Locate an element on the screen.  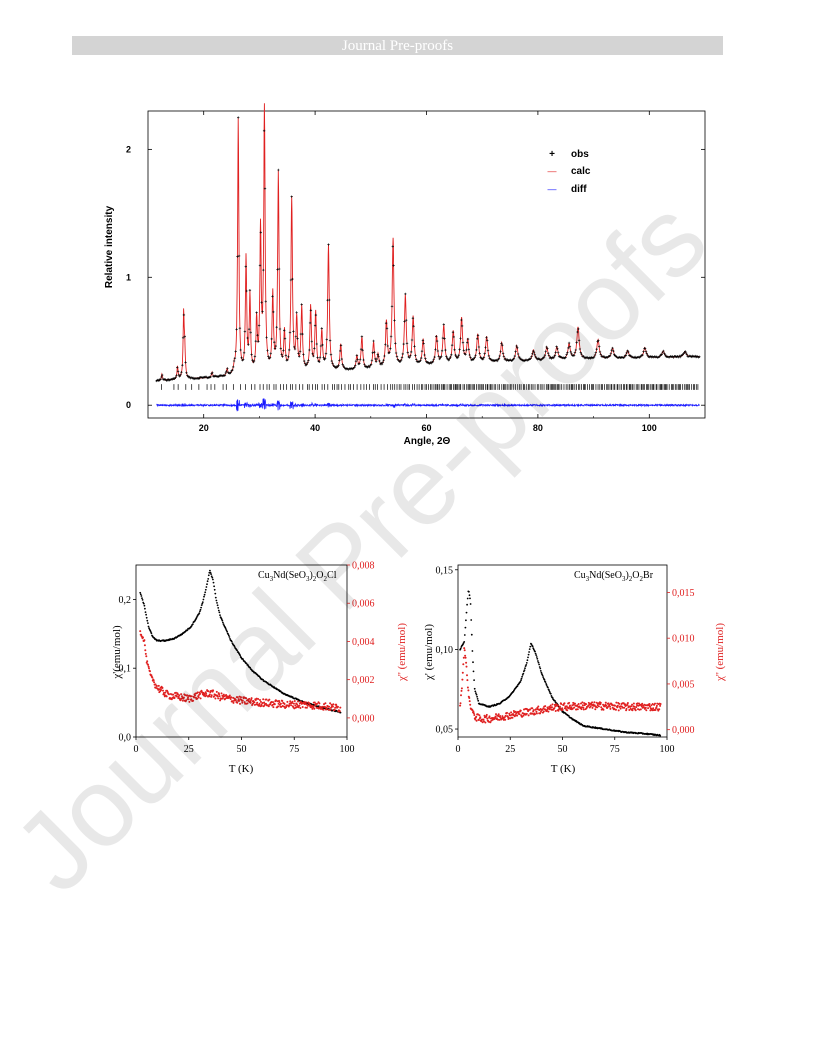
chart-title: Cu3Nd(SeO3)2O2Cl is located at coordinates (297, 576).